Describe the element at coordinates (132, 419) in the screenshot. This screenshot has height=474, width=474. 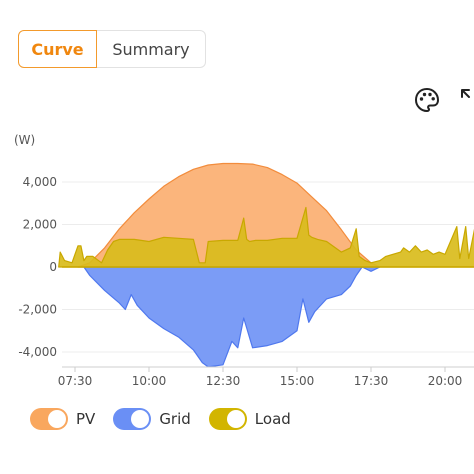
I see `grid-toggle` at that location.